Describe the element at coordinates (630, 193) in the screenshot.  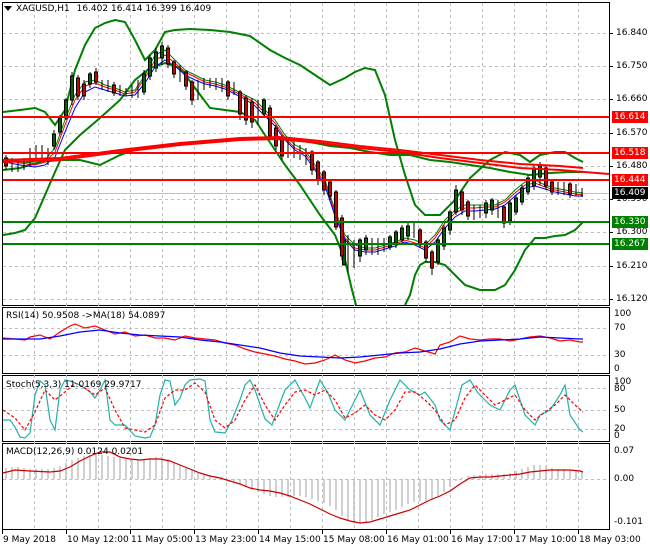
I see `current-price-tag: 16.409` at that location.